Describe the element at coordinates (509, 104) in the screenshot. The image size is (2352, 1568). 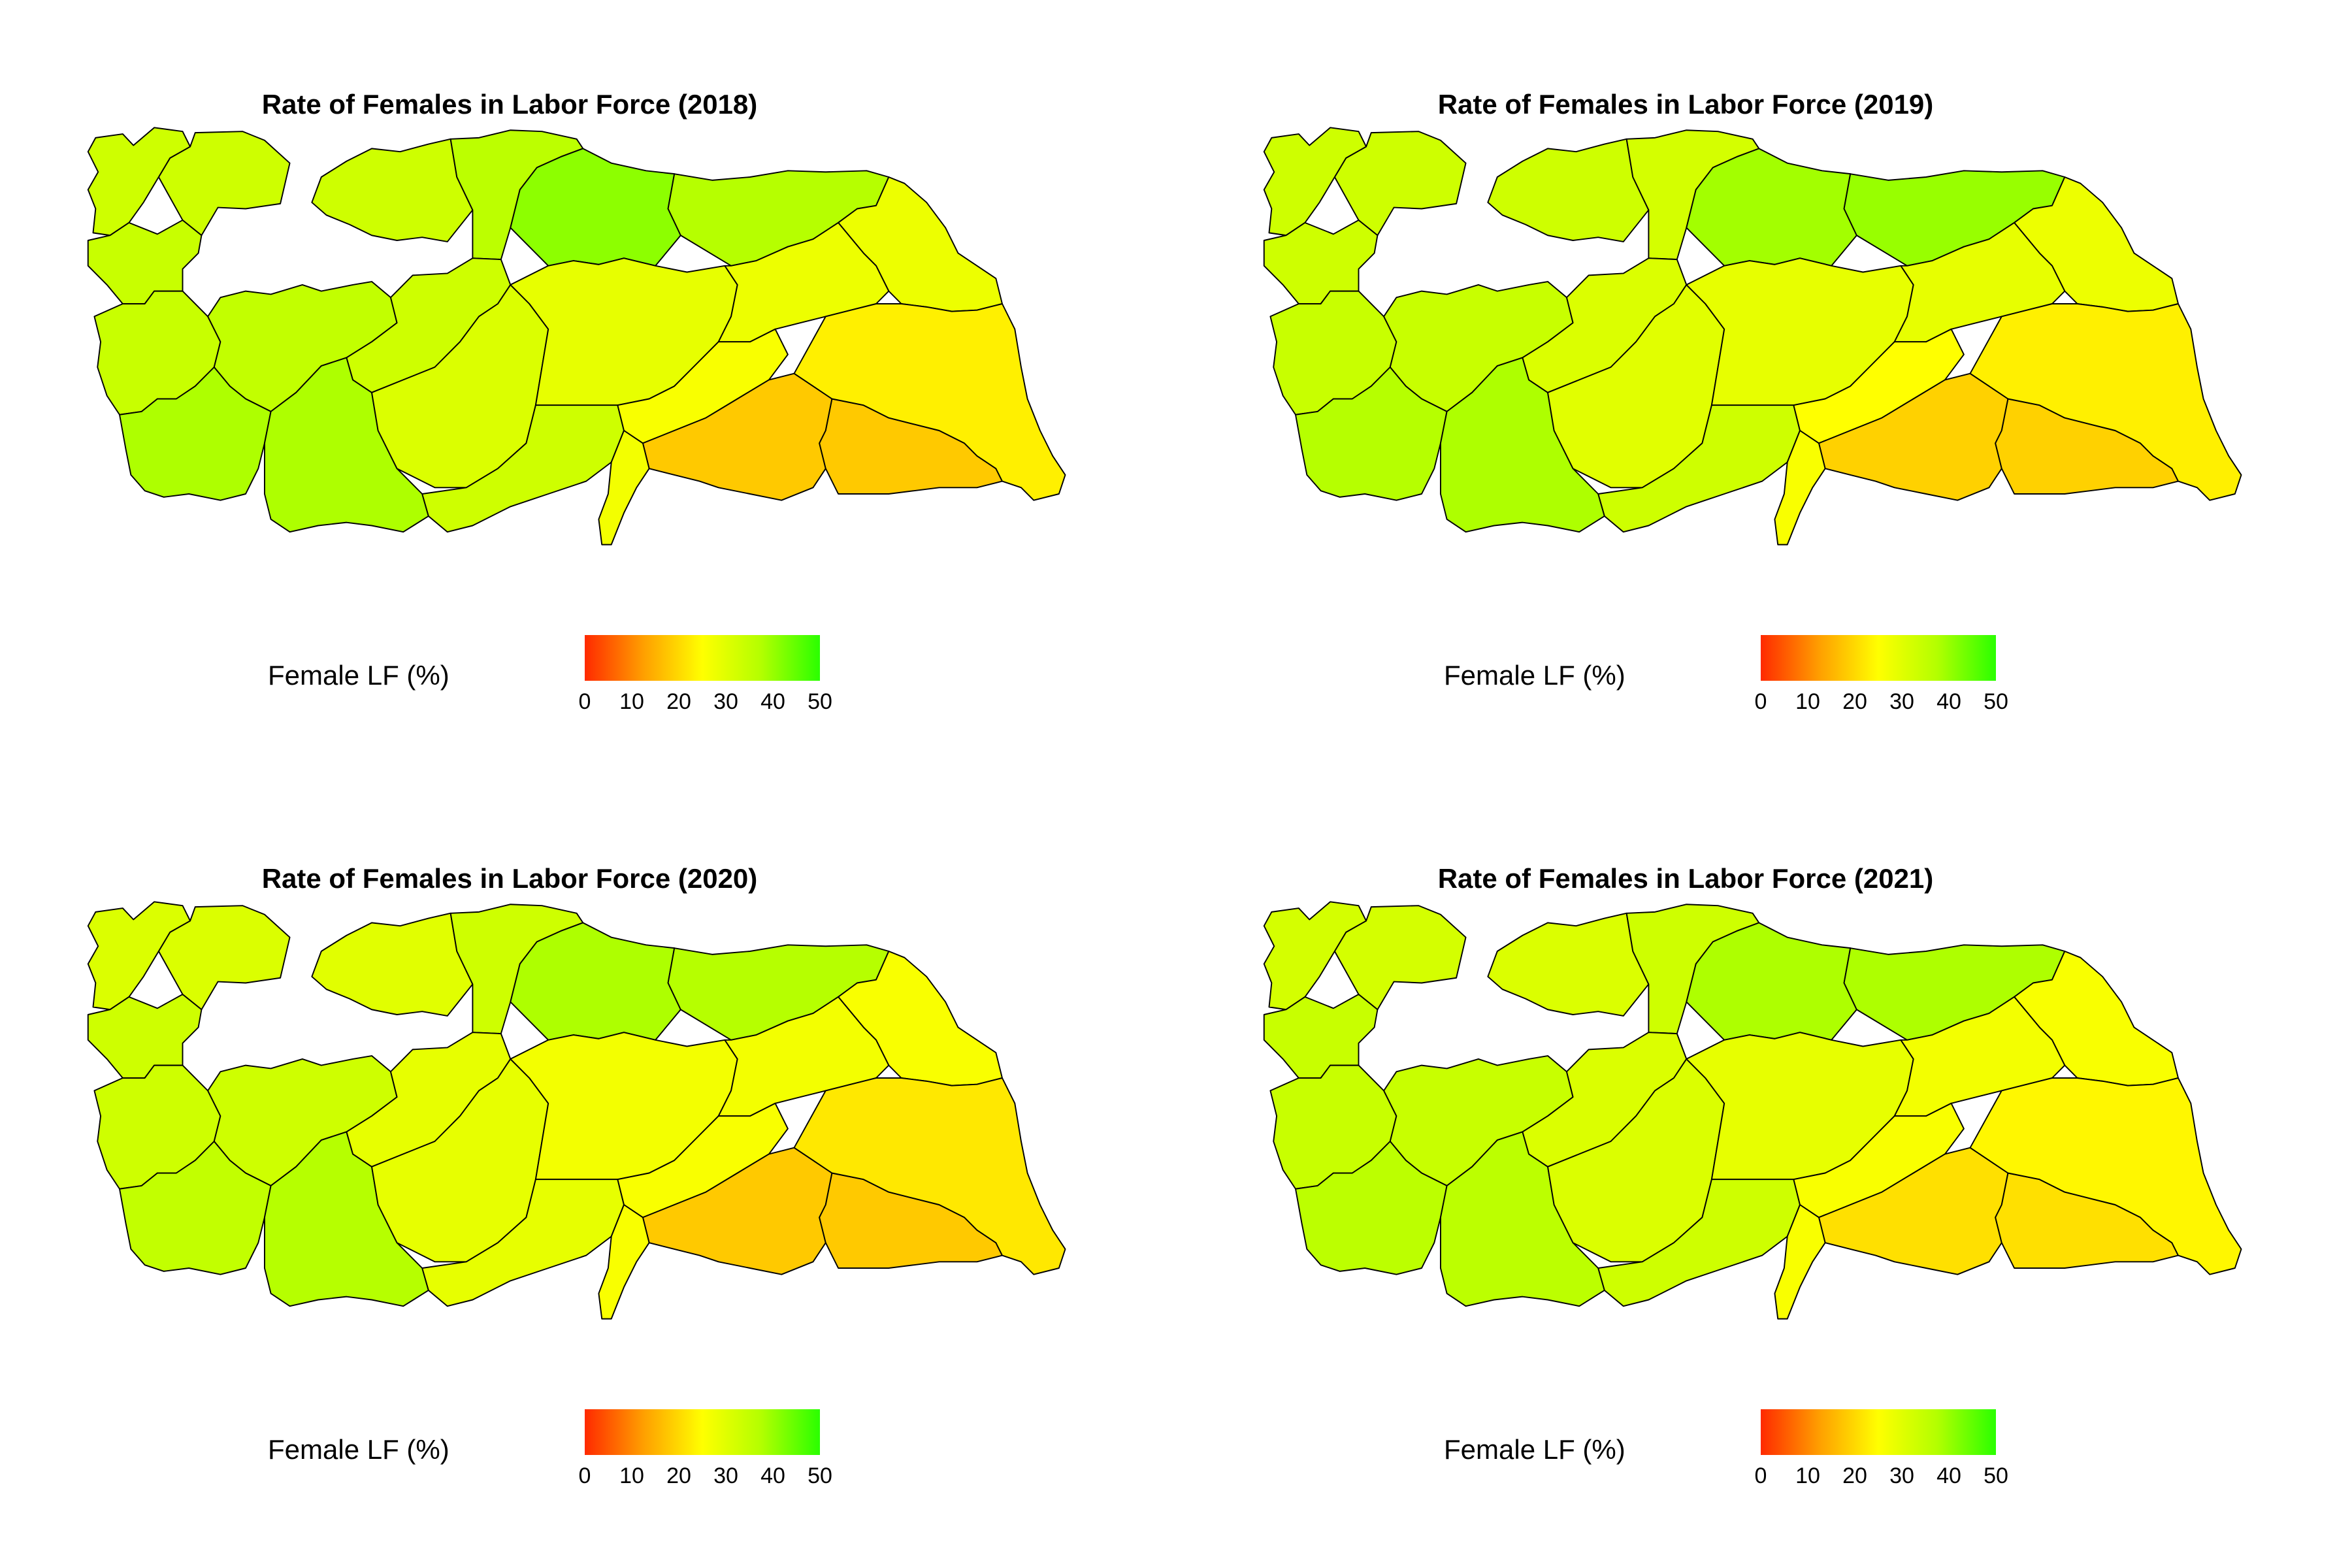
I see `panel-title: Rate of Females in Labor Force (2018)` at that location.